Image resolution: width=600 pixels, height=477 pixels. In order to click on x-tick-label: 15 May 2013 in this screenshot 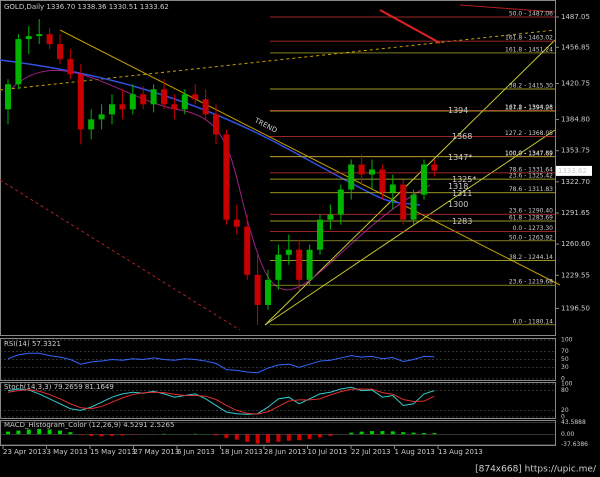, I will do `click(113, 452)`.